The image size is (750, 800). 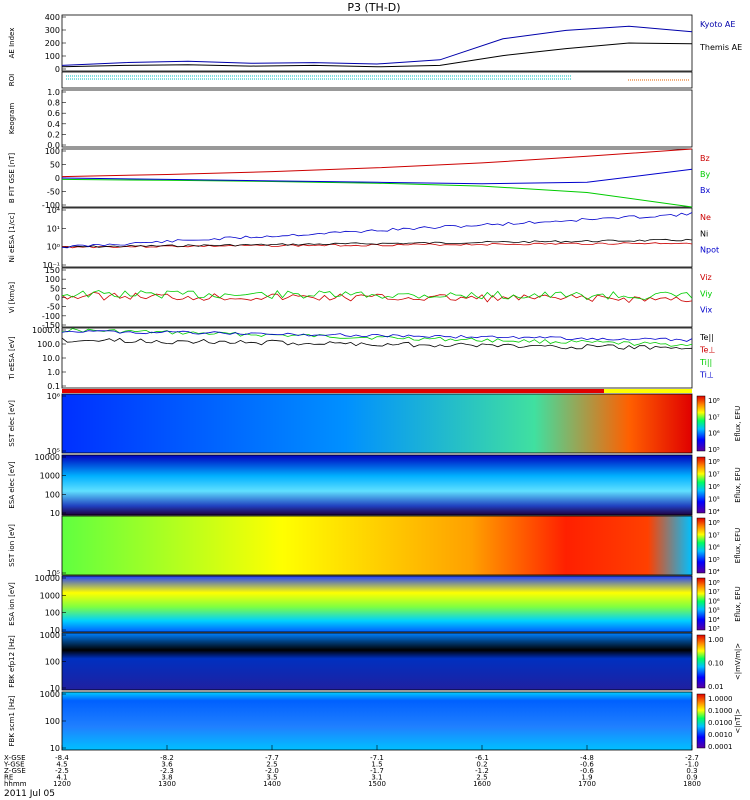 What do you see at coordinates (61, 765) in the screenshot?
I see `ephemeris-value: 4.5` at bounding box center [61, 765].